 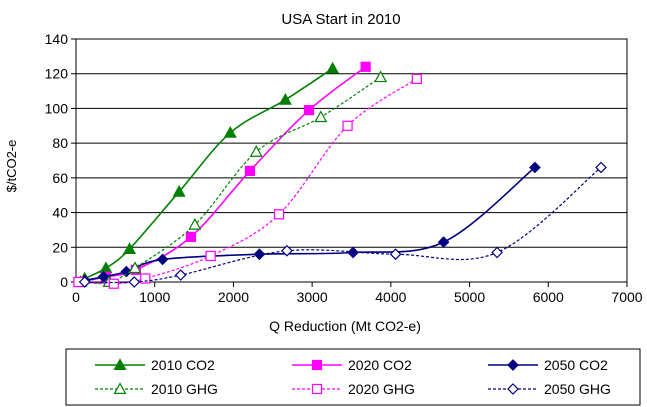 What do you see at coordinates (577, 389) in the screenshot?
I see `legend-label: 2050 GHG` at bounding box center [577, 389].